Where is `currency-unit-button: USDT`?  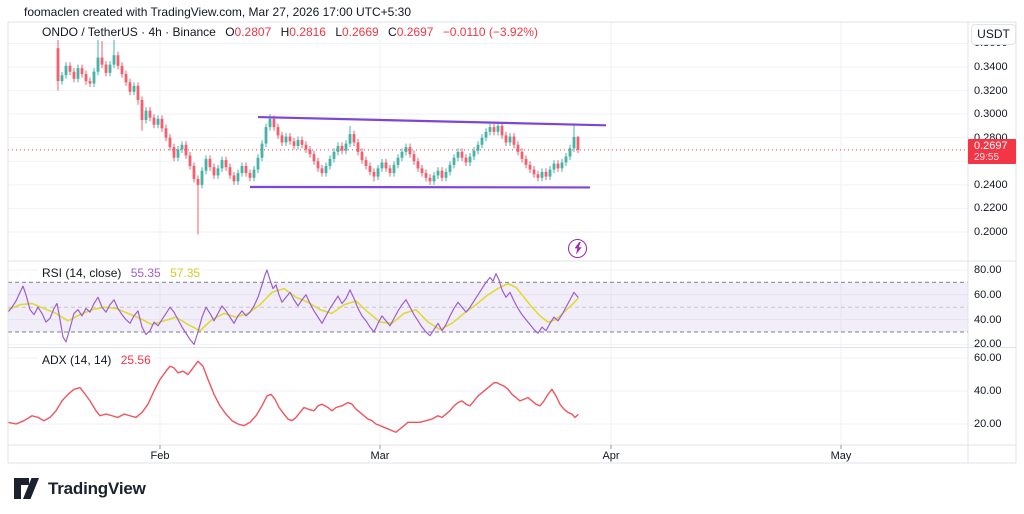 currency-unit-button: USDT is located at coordinates (993, 34).